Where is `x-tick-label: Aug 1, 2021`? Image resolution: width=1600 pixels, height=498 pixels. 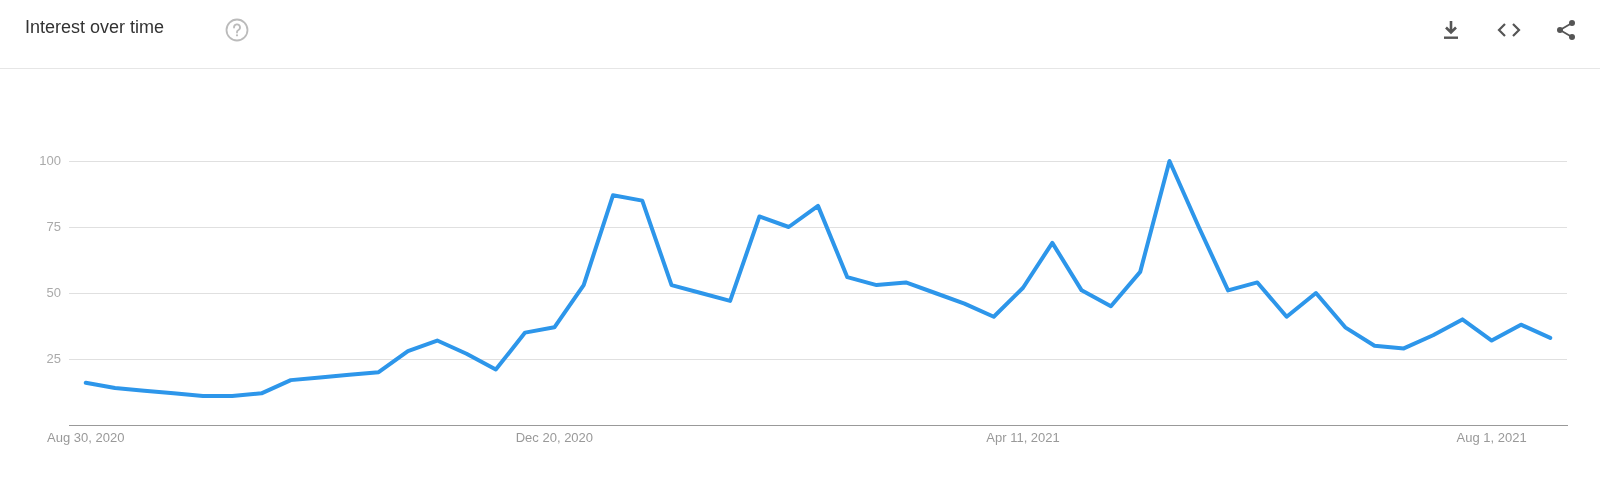 x-tick-label: Aug 1, 2021 is located at coordinates (1491, 438).